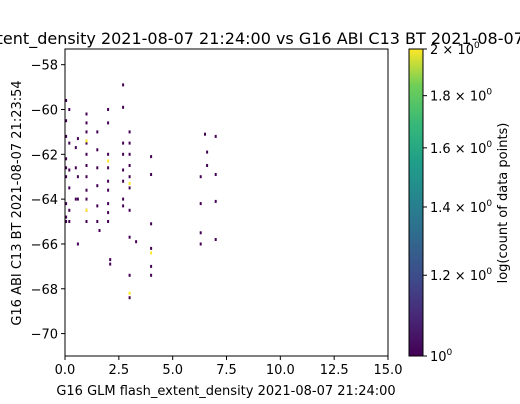 Image resolution: width=520 pixels, height=404 pixels. What do you see at coordinates (65, 370) in the screenshot?
I see `x-tick-label: 0.0` at bounding box center [65, 370].